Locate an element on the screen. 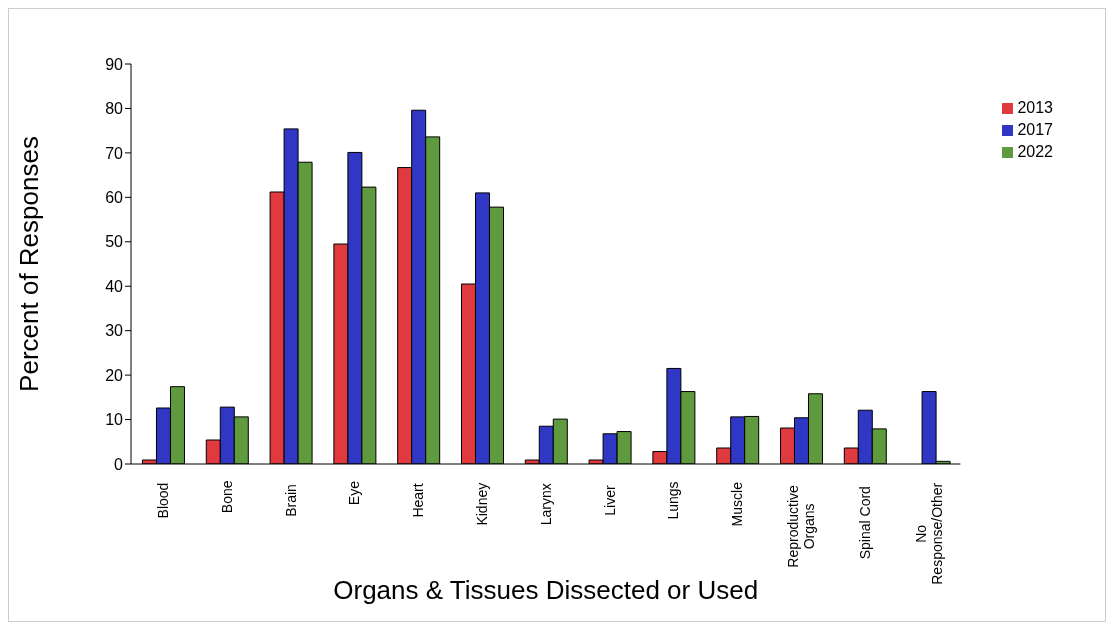 The height and width of the screenshot is (629, 1112). y-tick-label: 40 is located at coordinates (114, 286).